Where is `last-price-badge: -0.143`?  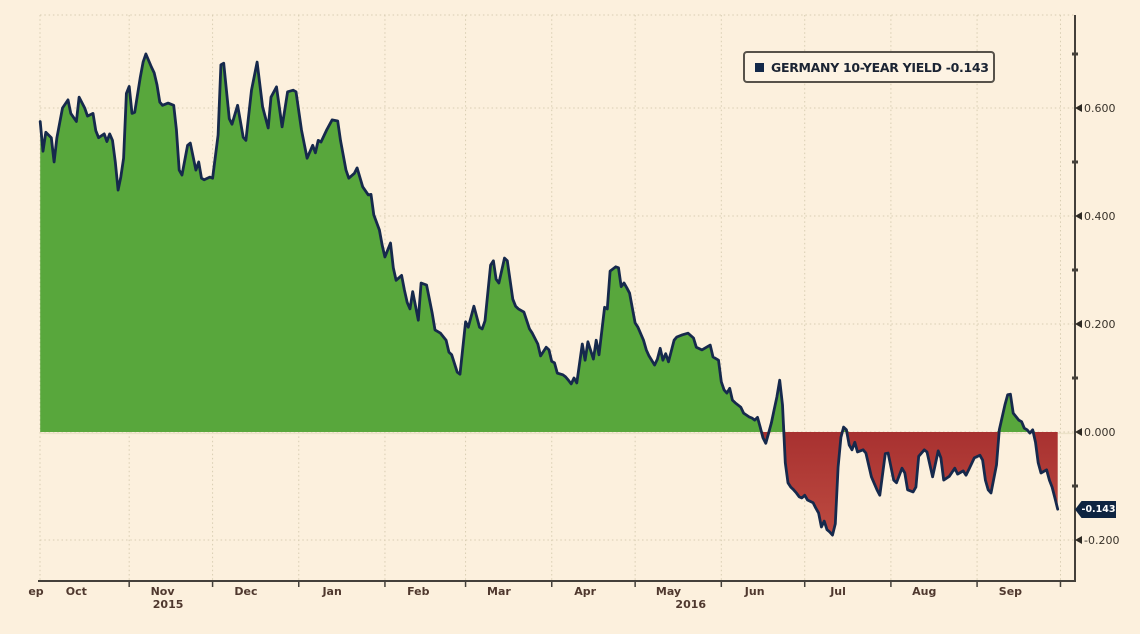
last-price-badge: -0.143 is located at coordinates (1095, 509).